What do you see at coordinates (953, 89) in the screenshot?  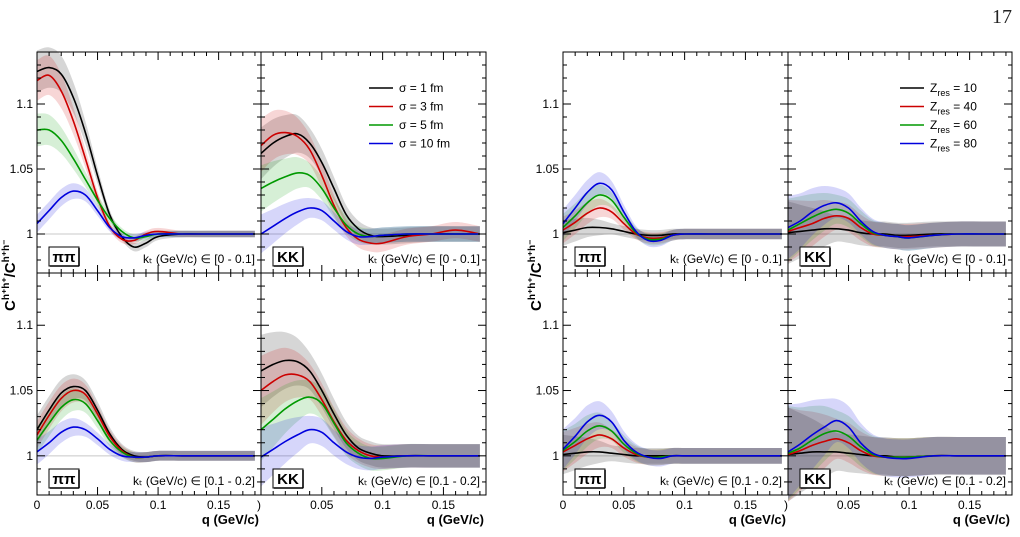 I see `legend-entry: Zres = 10` at bounding box center [953, 89].